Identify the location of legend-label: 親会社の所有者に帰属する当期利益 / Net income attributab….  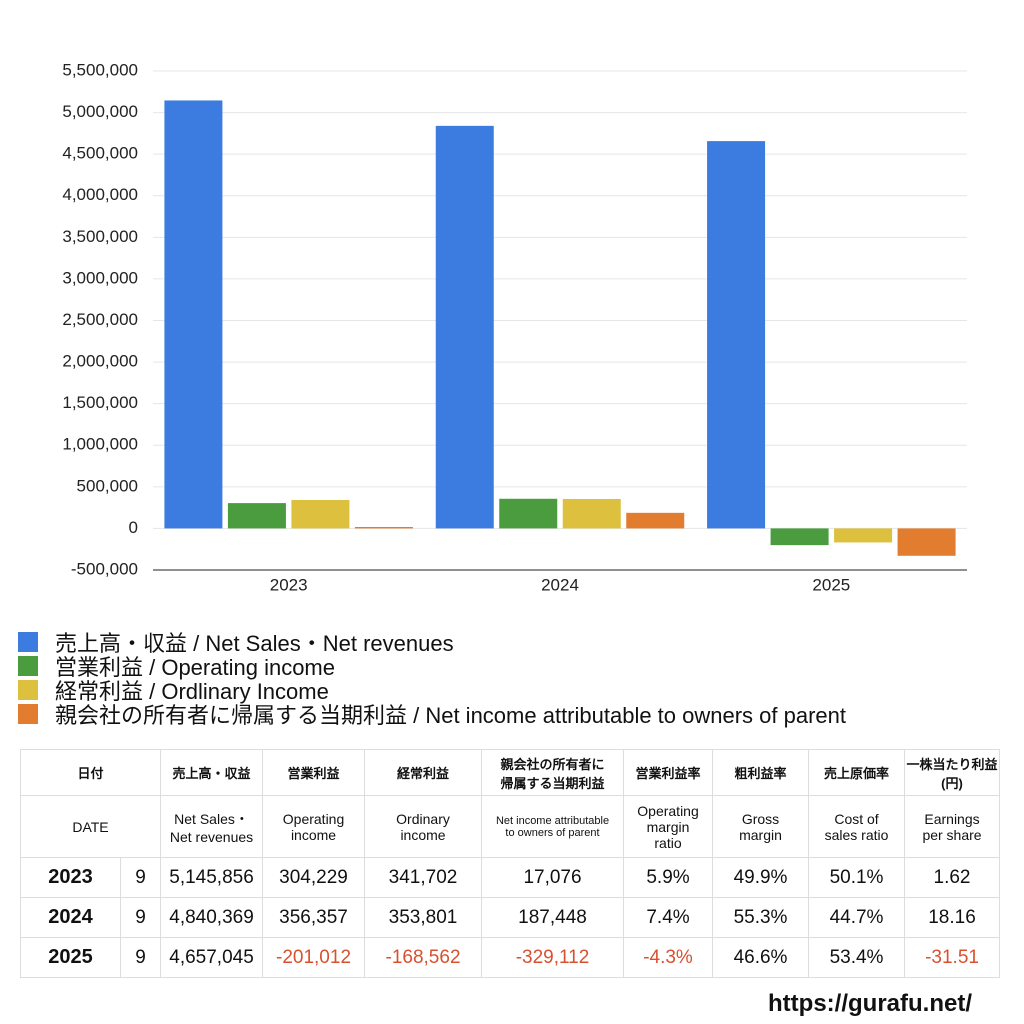
(451, 715).